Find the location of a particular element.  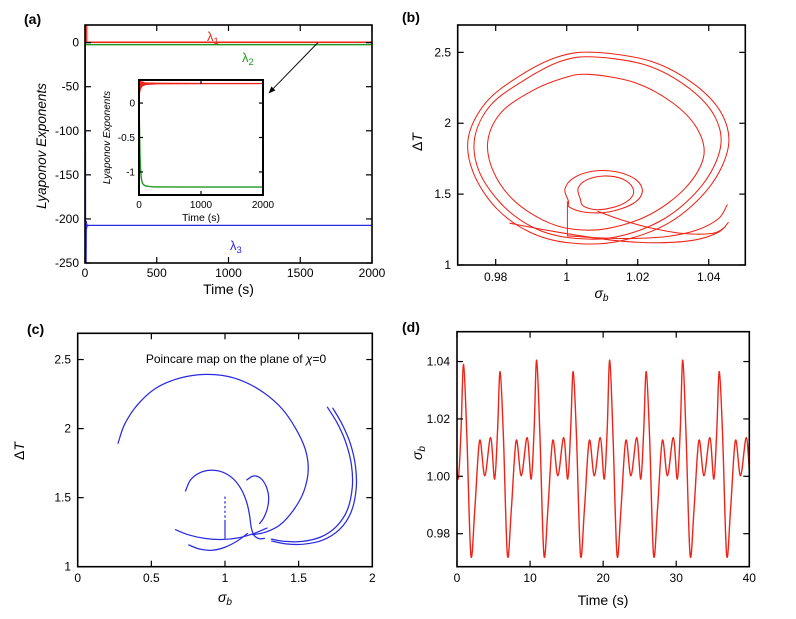

right-arc-inner is located at coordinates (312, 474).